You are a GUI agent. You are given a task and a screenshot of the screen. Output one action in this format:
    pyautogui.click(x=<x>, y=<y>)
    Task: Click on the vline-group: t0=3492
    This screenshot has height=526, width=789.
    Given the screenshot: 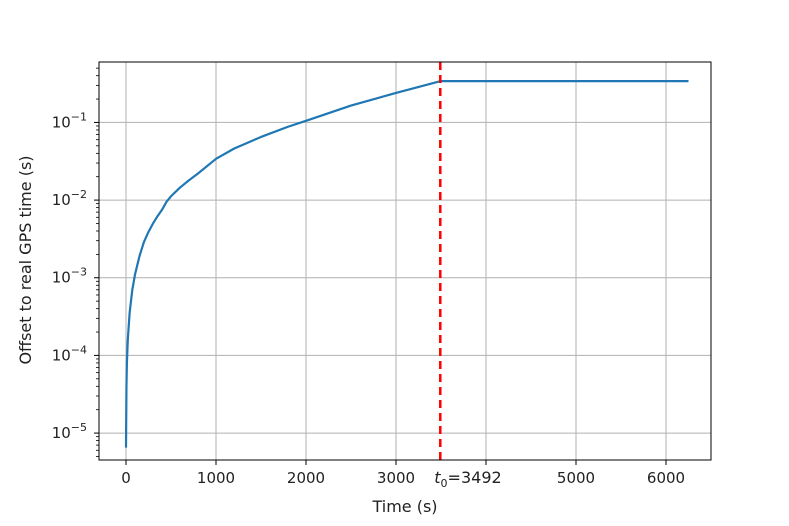 What is the action you would take?
    pyautogui.click(x=468, y=276)
    